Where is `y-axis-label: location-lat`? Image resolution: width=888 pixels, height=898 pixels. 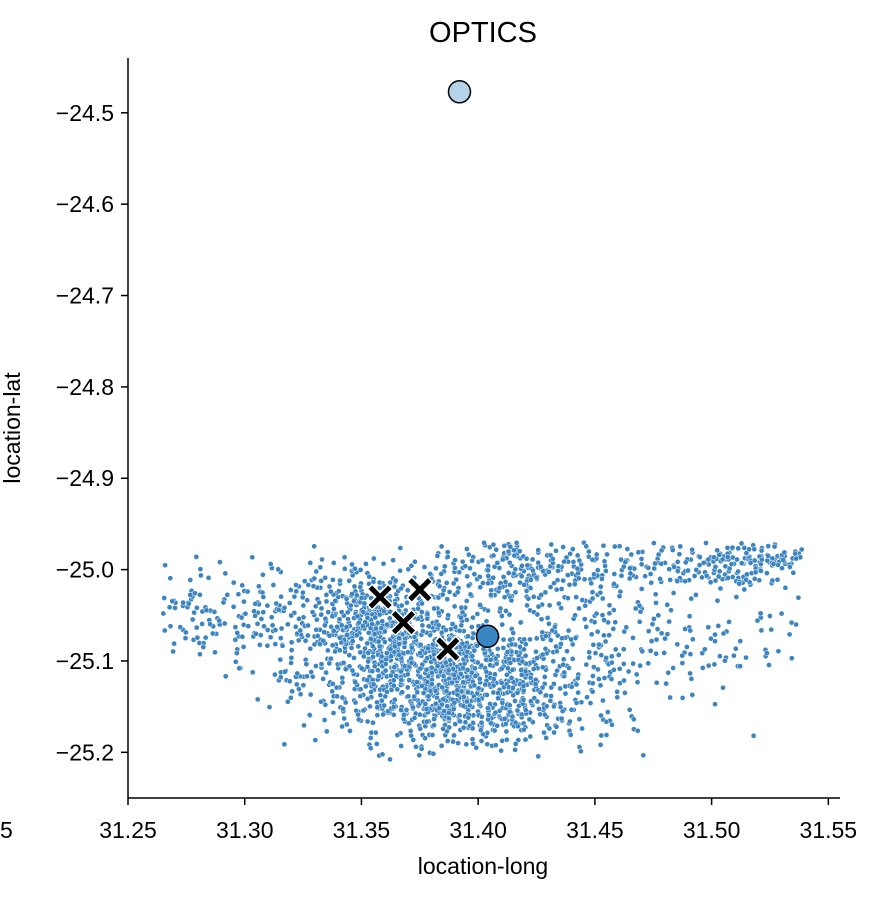 y-axis-label: location-lat is located at coordinates (12, 428).